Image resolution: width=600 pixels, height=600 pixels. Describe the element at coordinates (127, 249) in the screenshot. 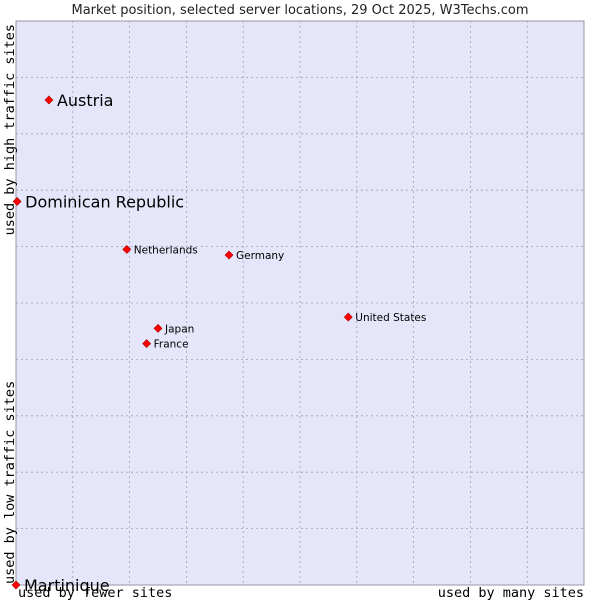

I see `point-marker-netherlands` at that location.